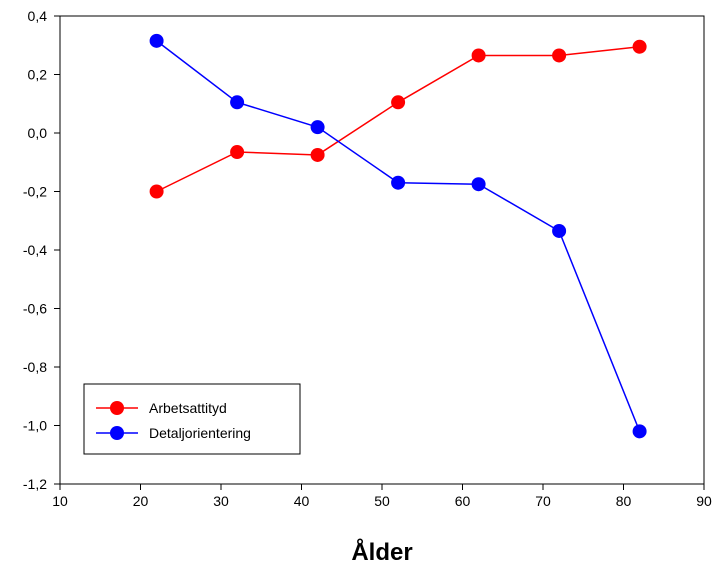 The image size is (718, 569). I want to click on y-axis-ticks: 0,4 0,2 0,0 -0,2 -0,4 -0,6 -0,8 -1,0 -1,2, so click(41, 250).